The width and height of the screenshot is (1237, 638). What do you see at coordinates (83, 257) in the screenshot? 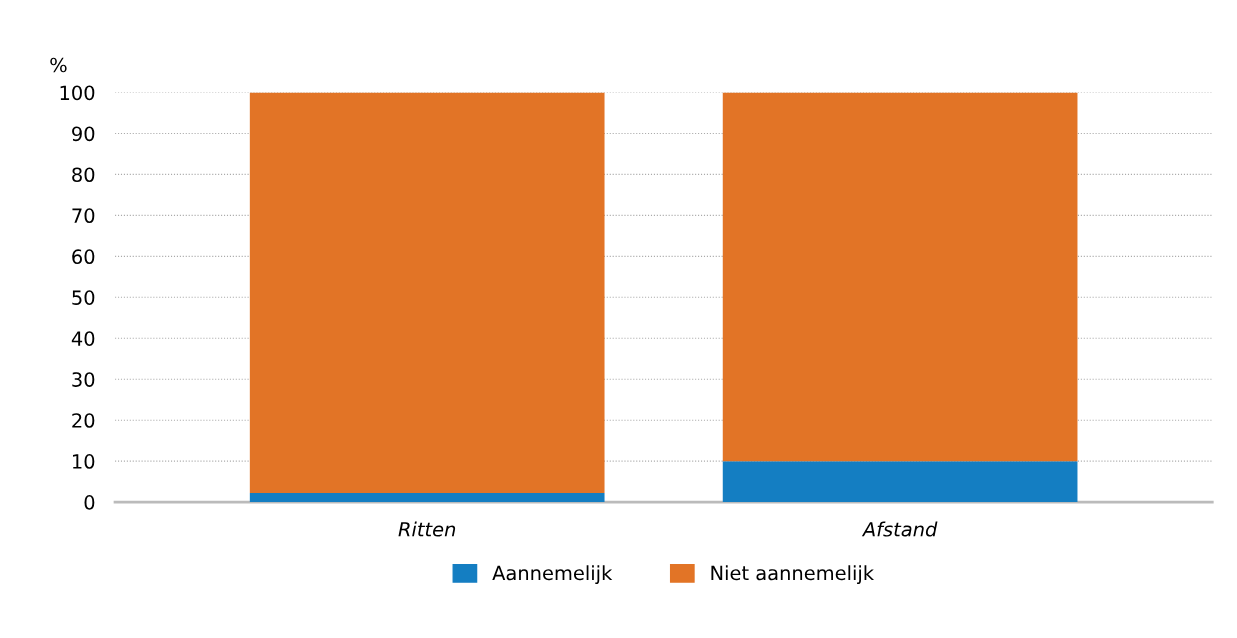
I see `y-tick-label: 60` at bounding box center [83, 257].